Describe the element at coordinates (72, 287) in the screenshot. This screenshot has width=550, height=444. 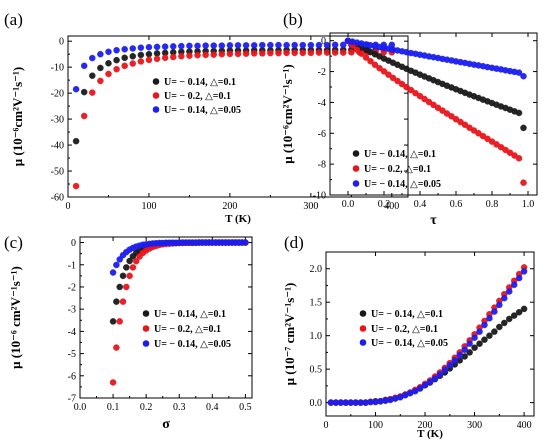
I see `y-tick-label: -2` at that location.